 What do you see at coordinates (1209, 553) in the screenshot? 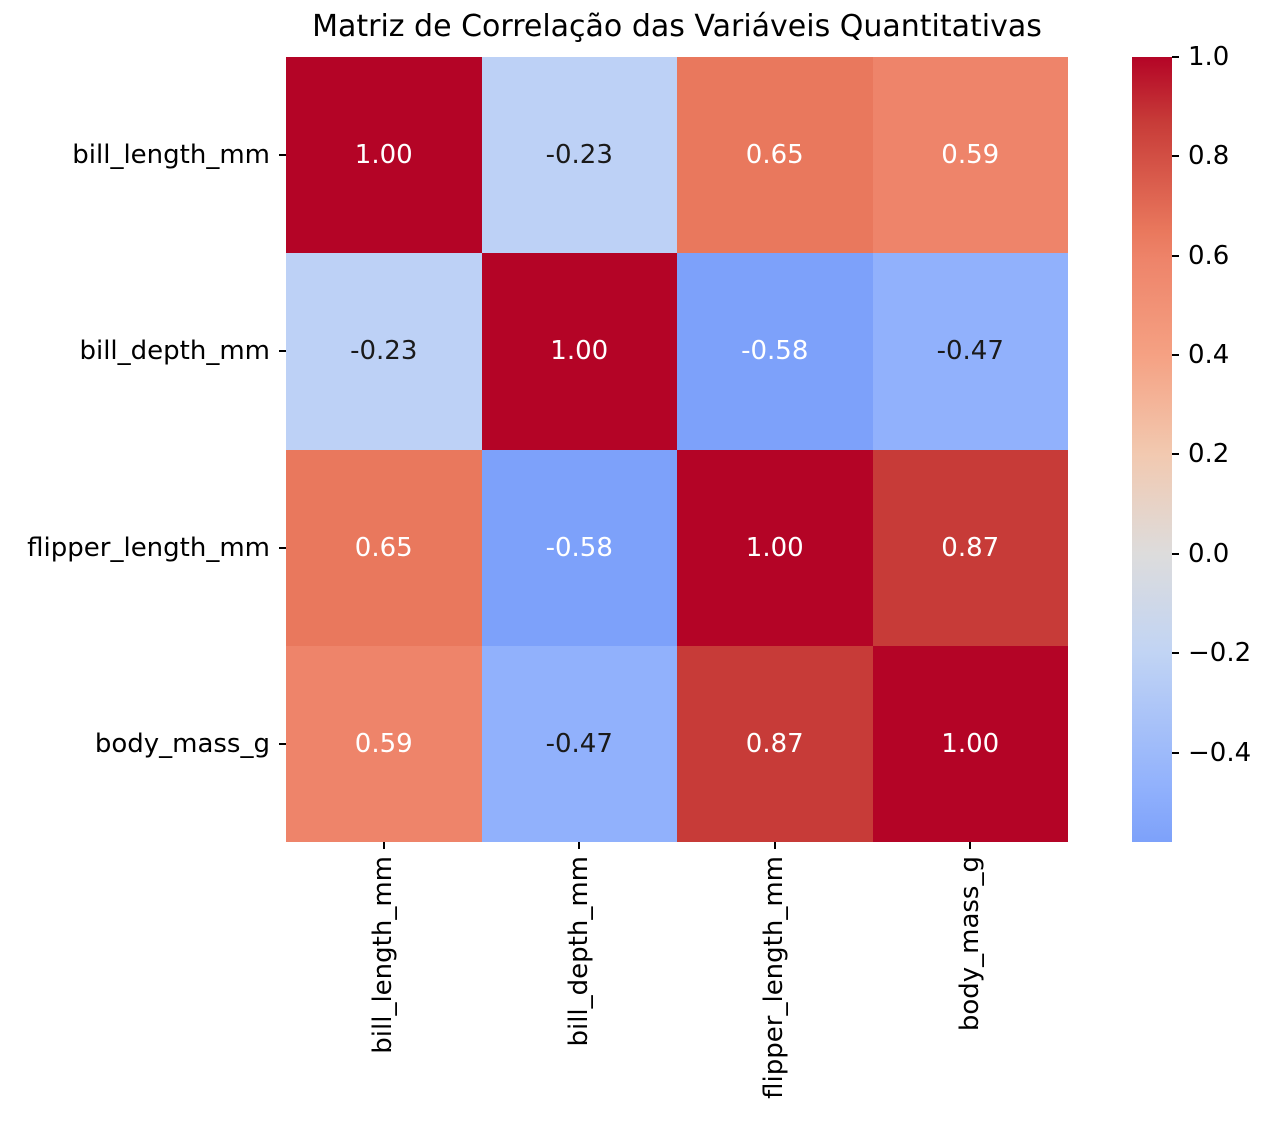
I see `colorbar-tick-label-0: 0.0` at bounding box center [1209, 553].